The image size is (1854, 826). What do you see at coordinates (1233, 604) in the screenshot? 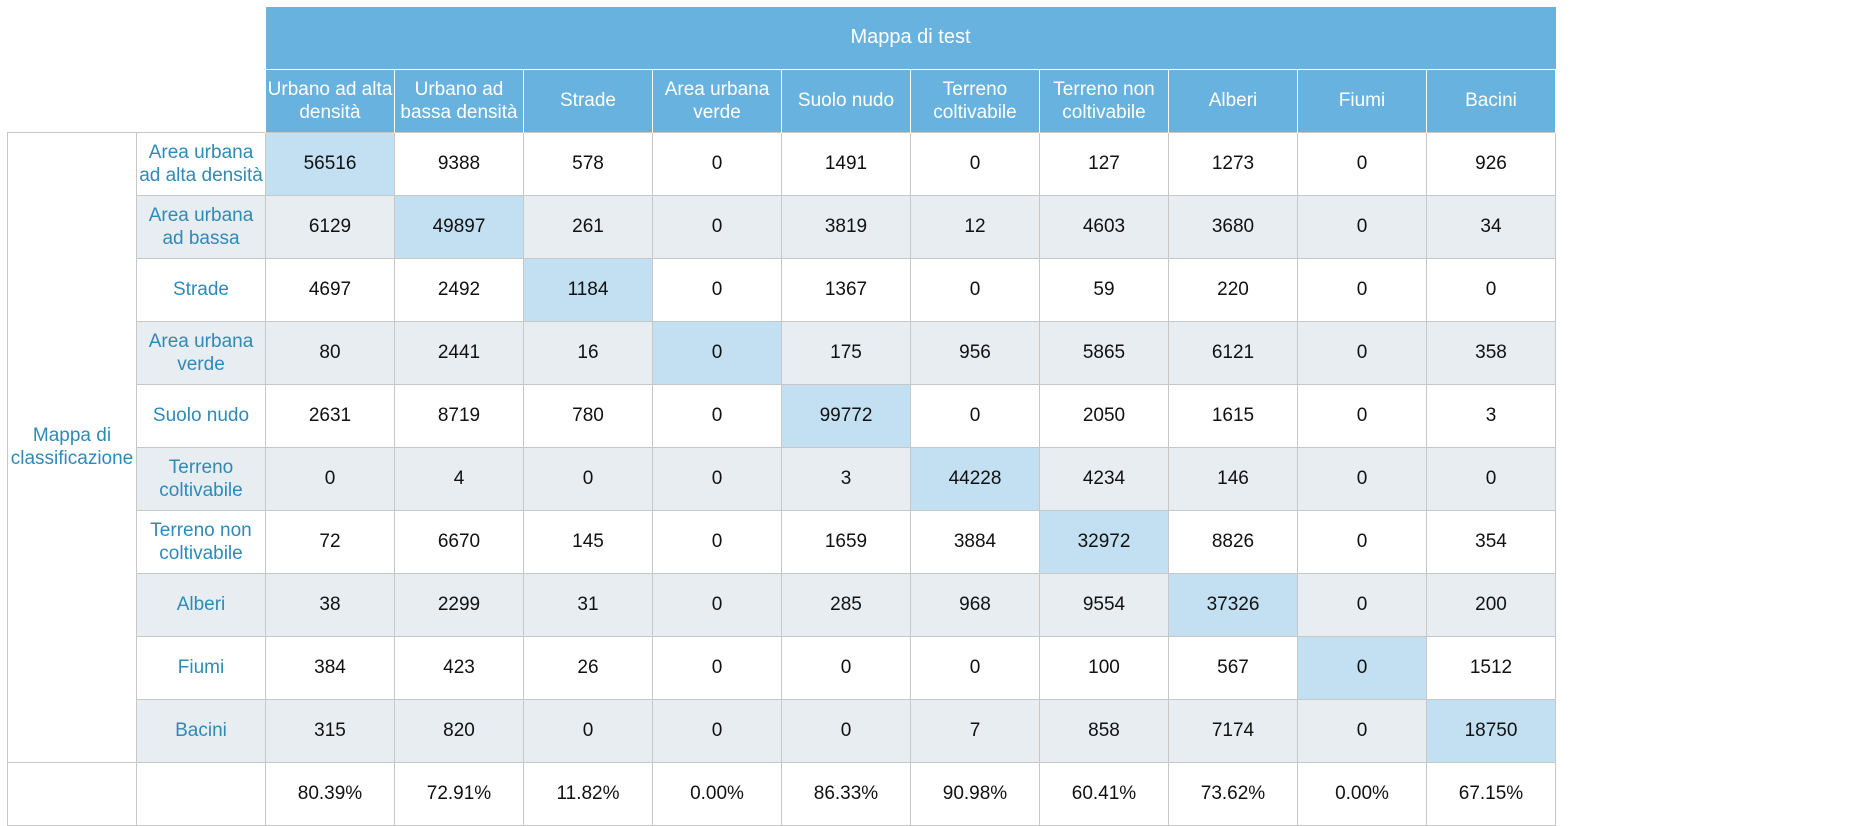
I see `diagonal-cell: 37326` at bounding box center [1233, 604].